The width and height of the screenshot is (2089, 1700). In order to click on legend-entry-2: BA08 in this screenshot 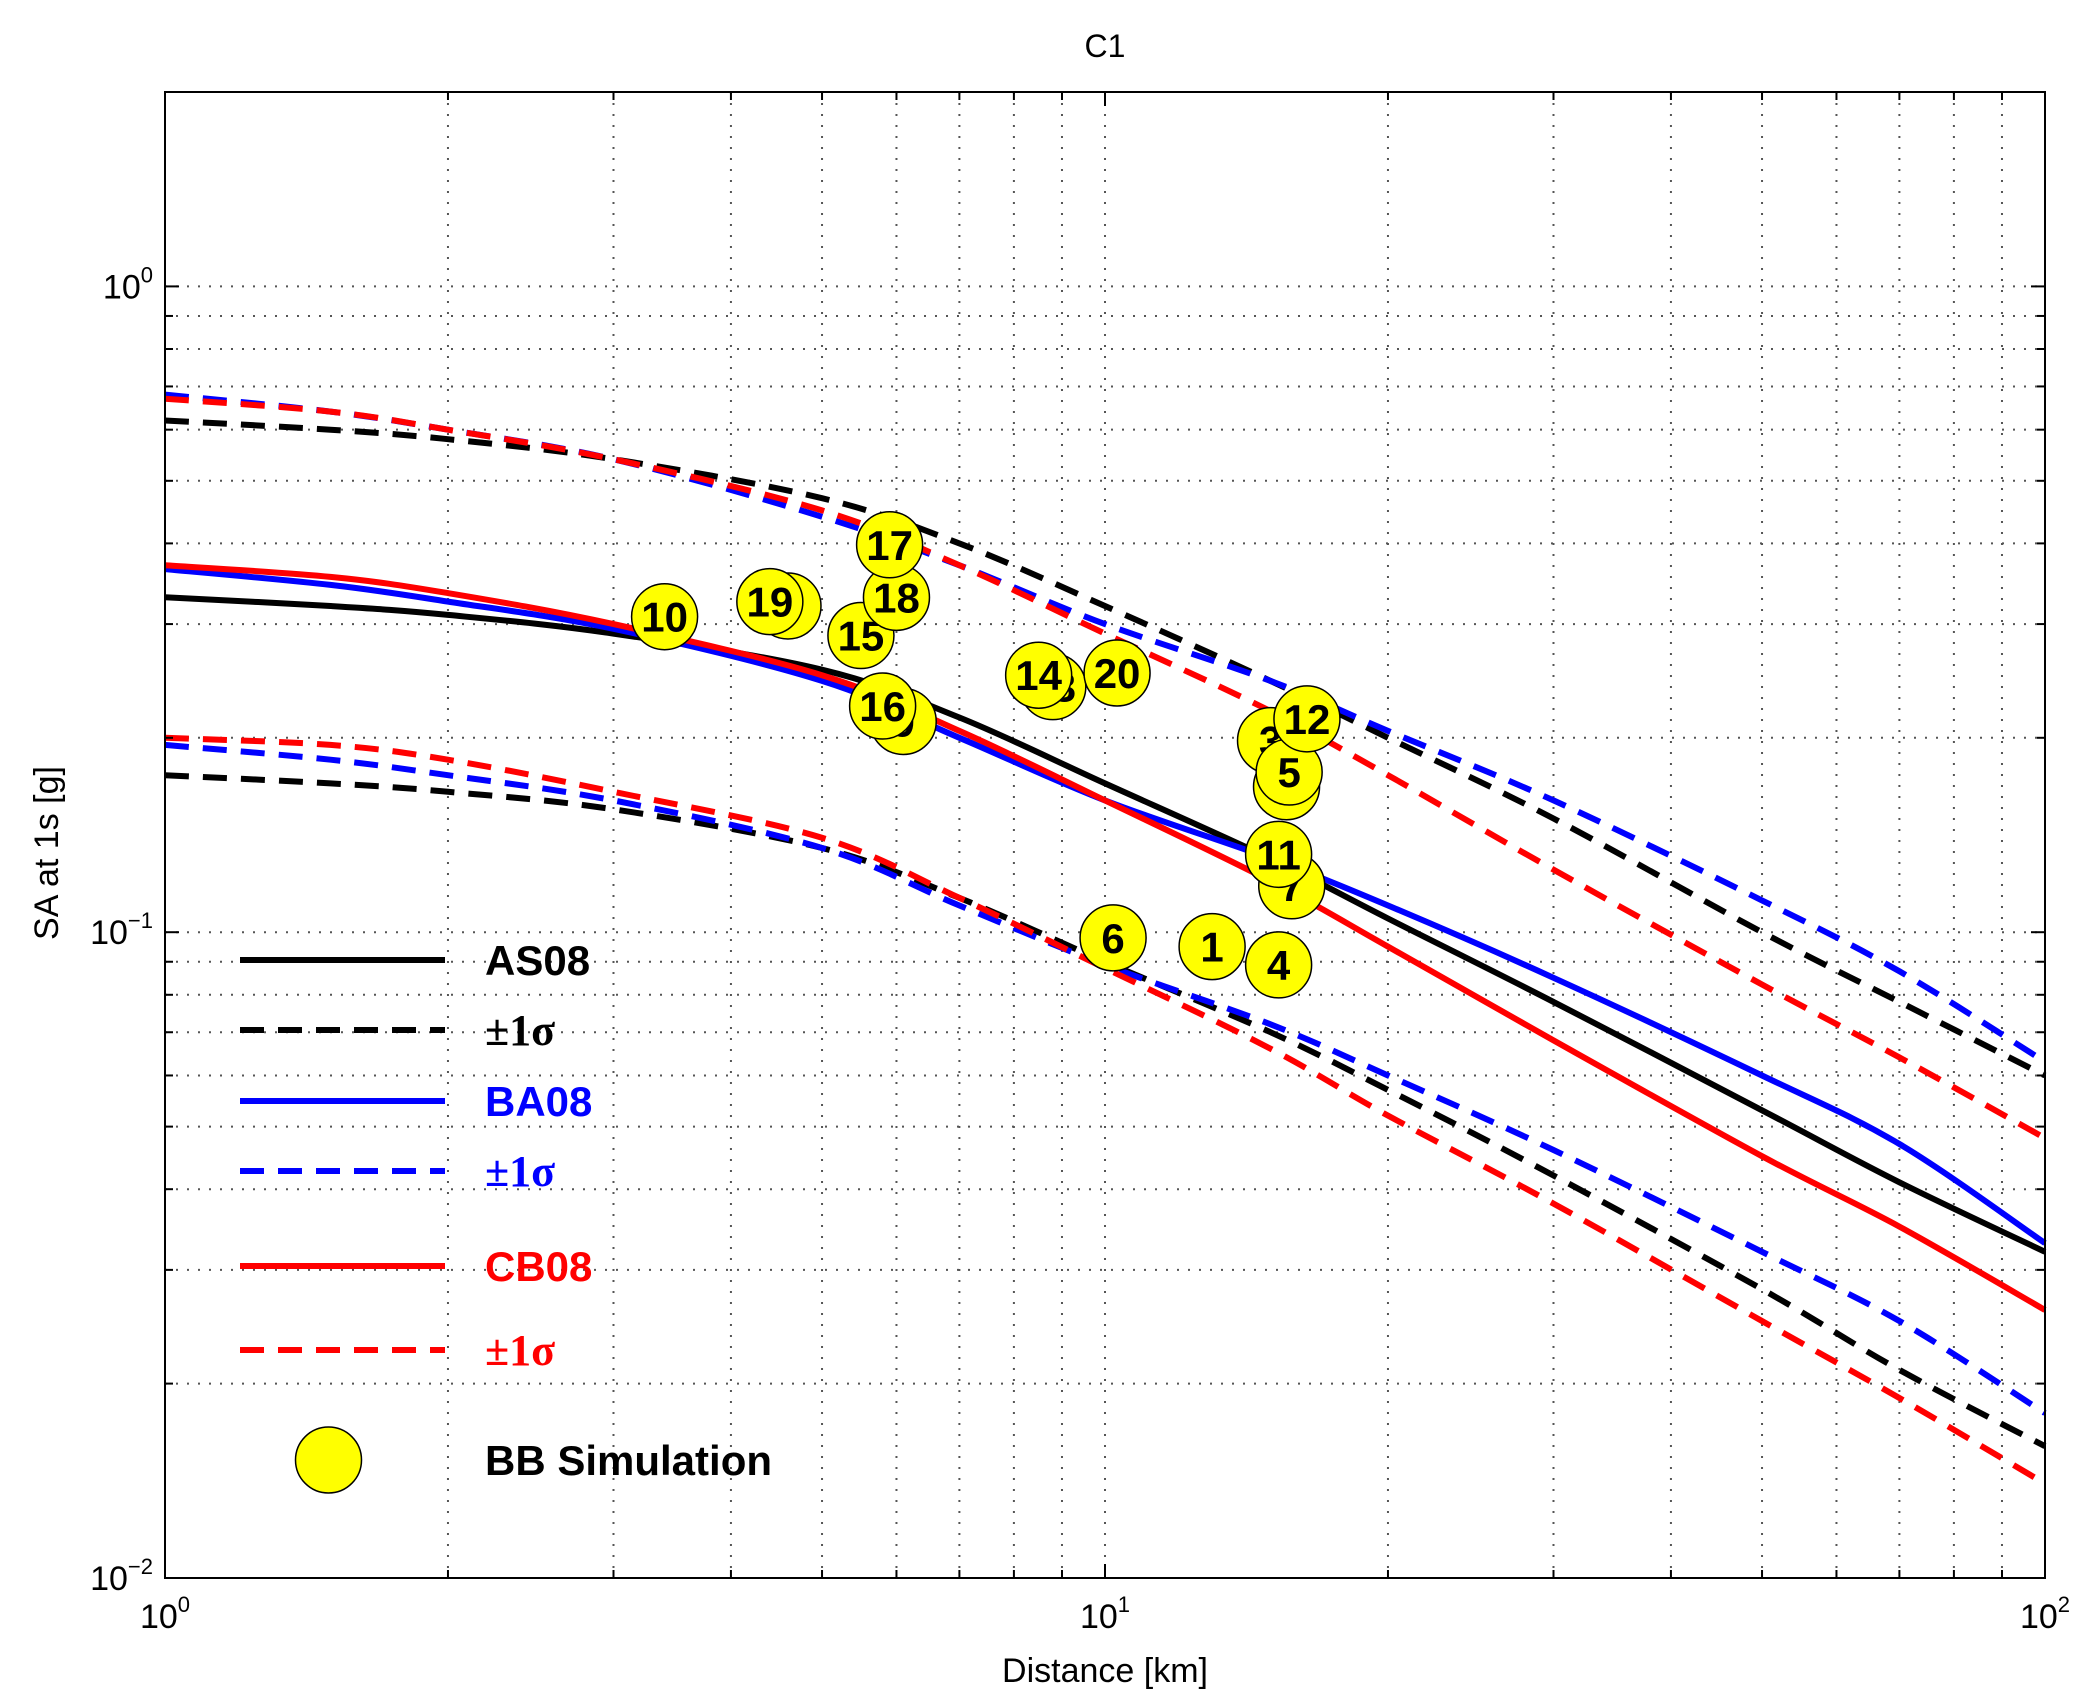, I will do `click(416, 1101)`.